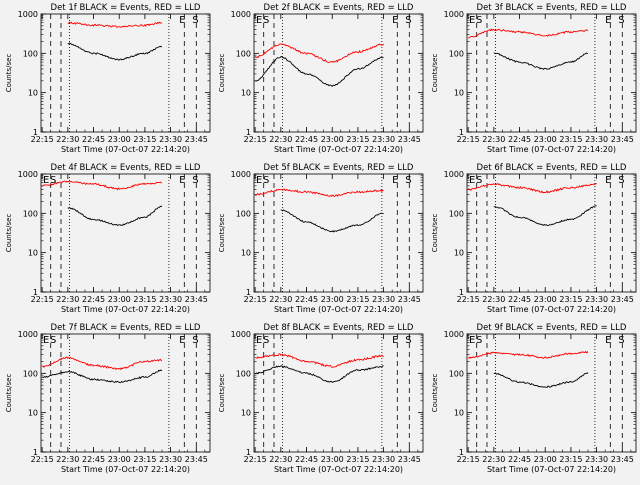  Describe the element at coordinates (552, 168) in the screenshot. I see `panel-title: Det 6f BLACK = Events, RED = LLD` at that location.